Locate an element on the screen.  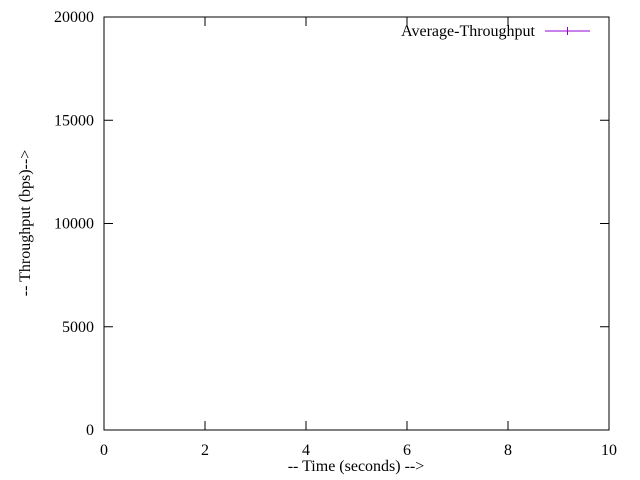
x-tick-label: 10 is located at coordinates (609, 450).